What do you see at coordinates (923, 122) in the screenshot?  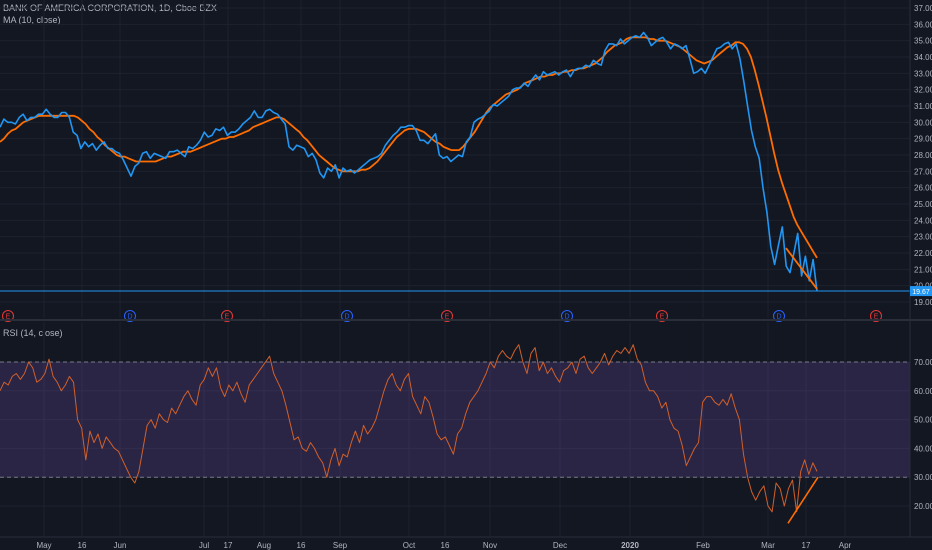 I see `price-tick-label: 30.00` at bounding box center [923, 122].